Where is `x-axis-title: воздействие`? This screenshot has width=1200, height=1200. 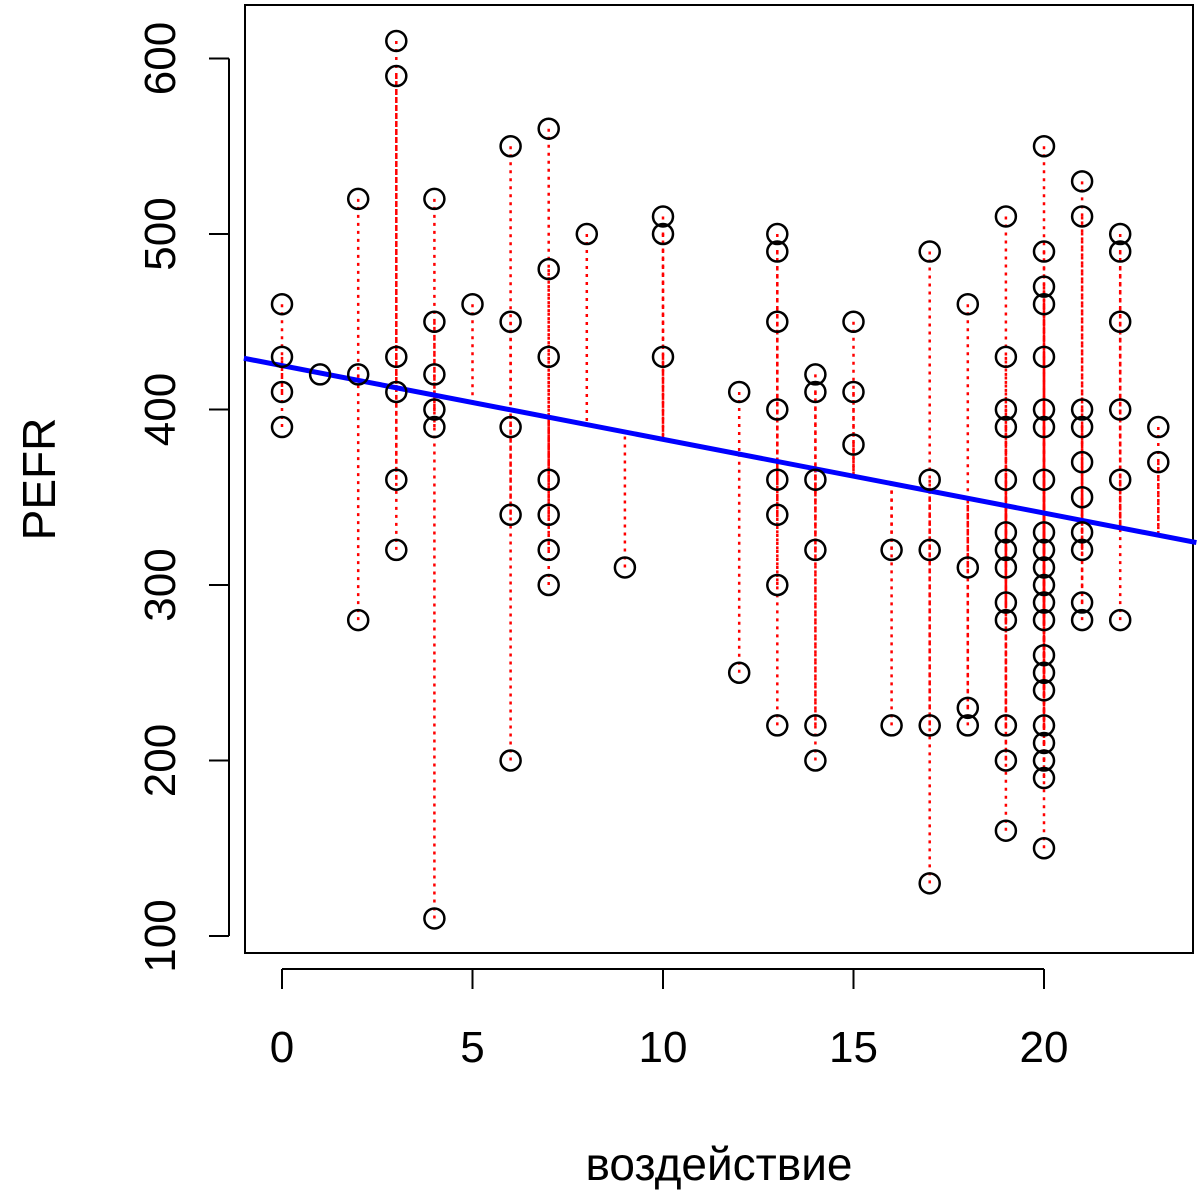 x-axis-title: воздействие is located at coordinates (719, 1164).